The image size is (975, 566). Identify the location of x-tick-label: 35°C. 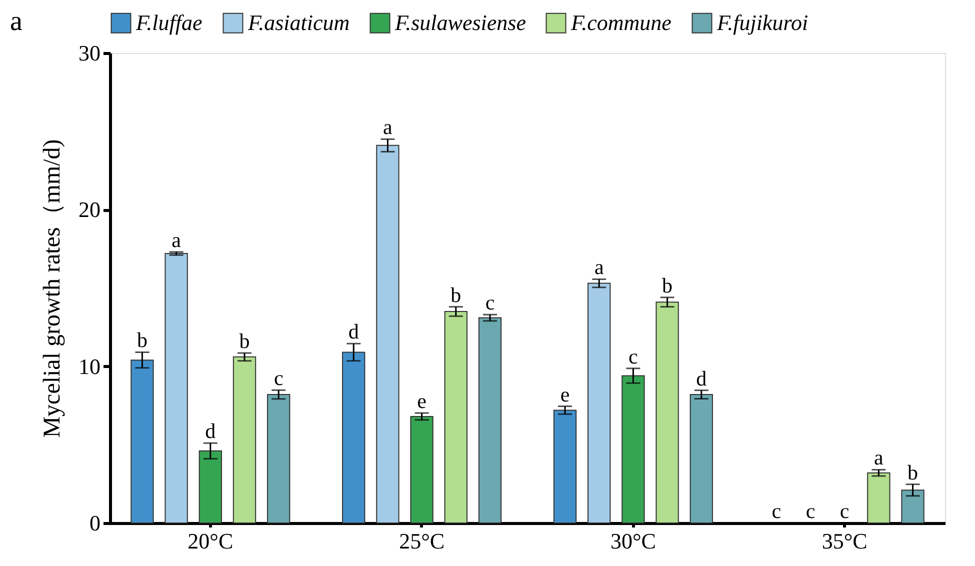
(845, 541).